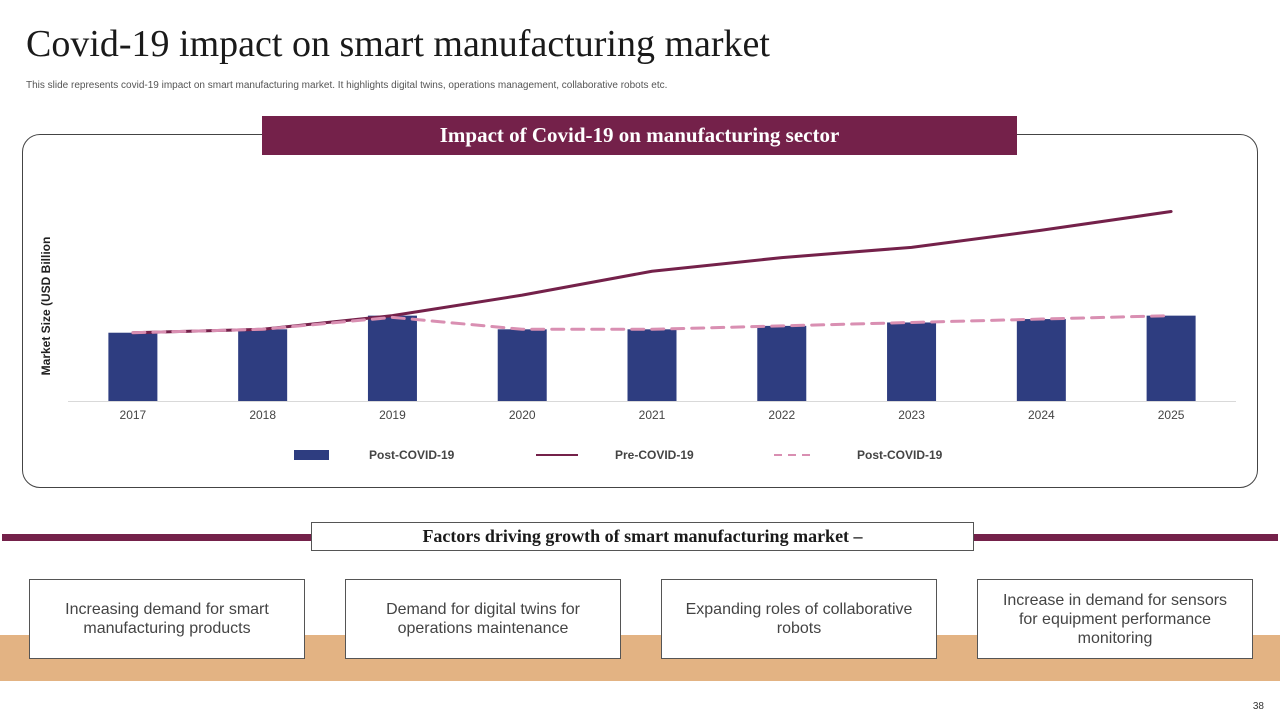 The height and width of the screenshot is (720, 1280). Describe the element at coordinates (262, 415) in the screenshot. I see `chart-x-tick-label: 2018` at that location.